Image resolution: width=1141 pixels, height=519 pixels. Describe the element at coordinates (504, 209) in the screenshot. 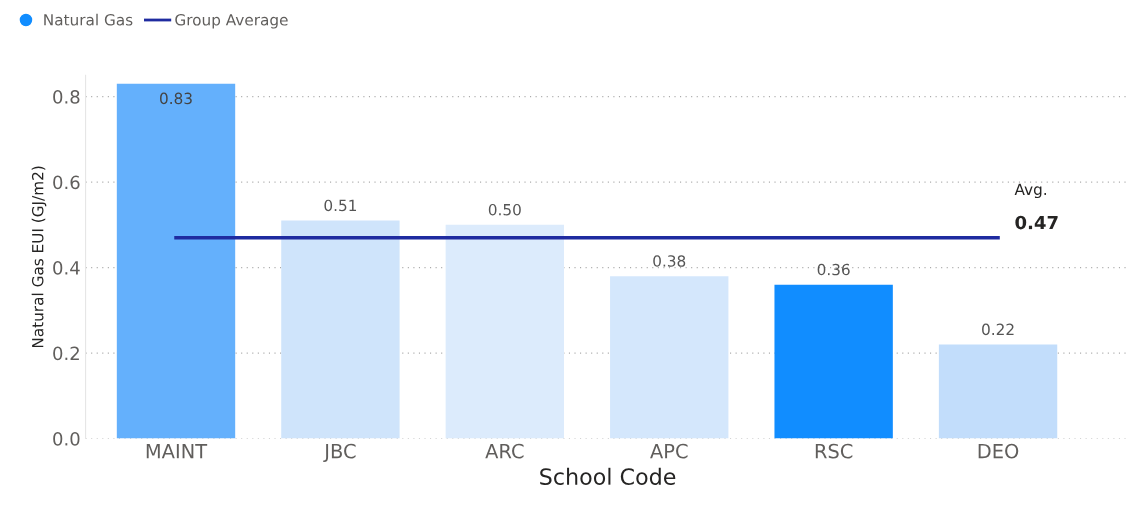

I see `data-label: 0.50` at that location.